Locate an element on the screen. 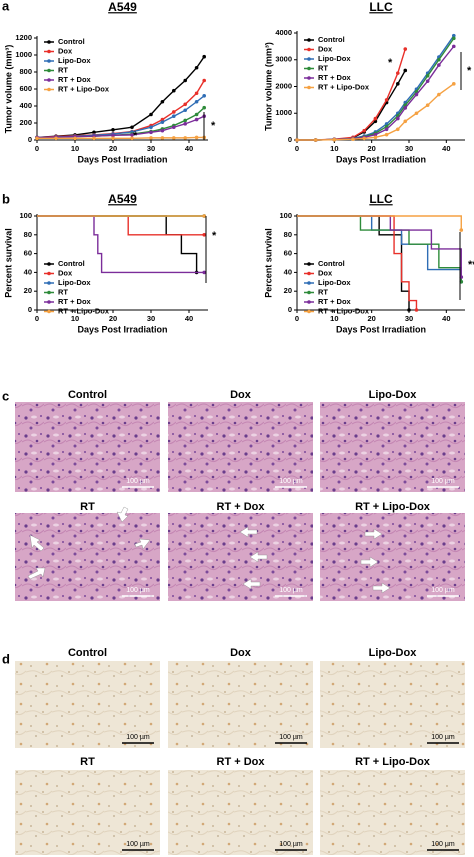 This screenshot has width=474, height=857. legend-label: RT + Lipo-Dox is located at coordinates (84, 310).